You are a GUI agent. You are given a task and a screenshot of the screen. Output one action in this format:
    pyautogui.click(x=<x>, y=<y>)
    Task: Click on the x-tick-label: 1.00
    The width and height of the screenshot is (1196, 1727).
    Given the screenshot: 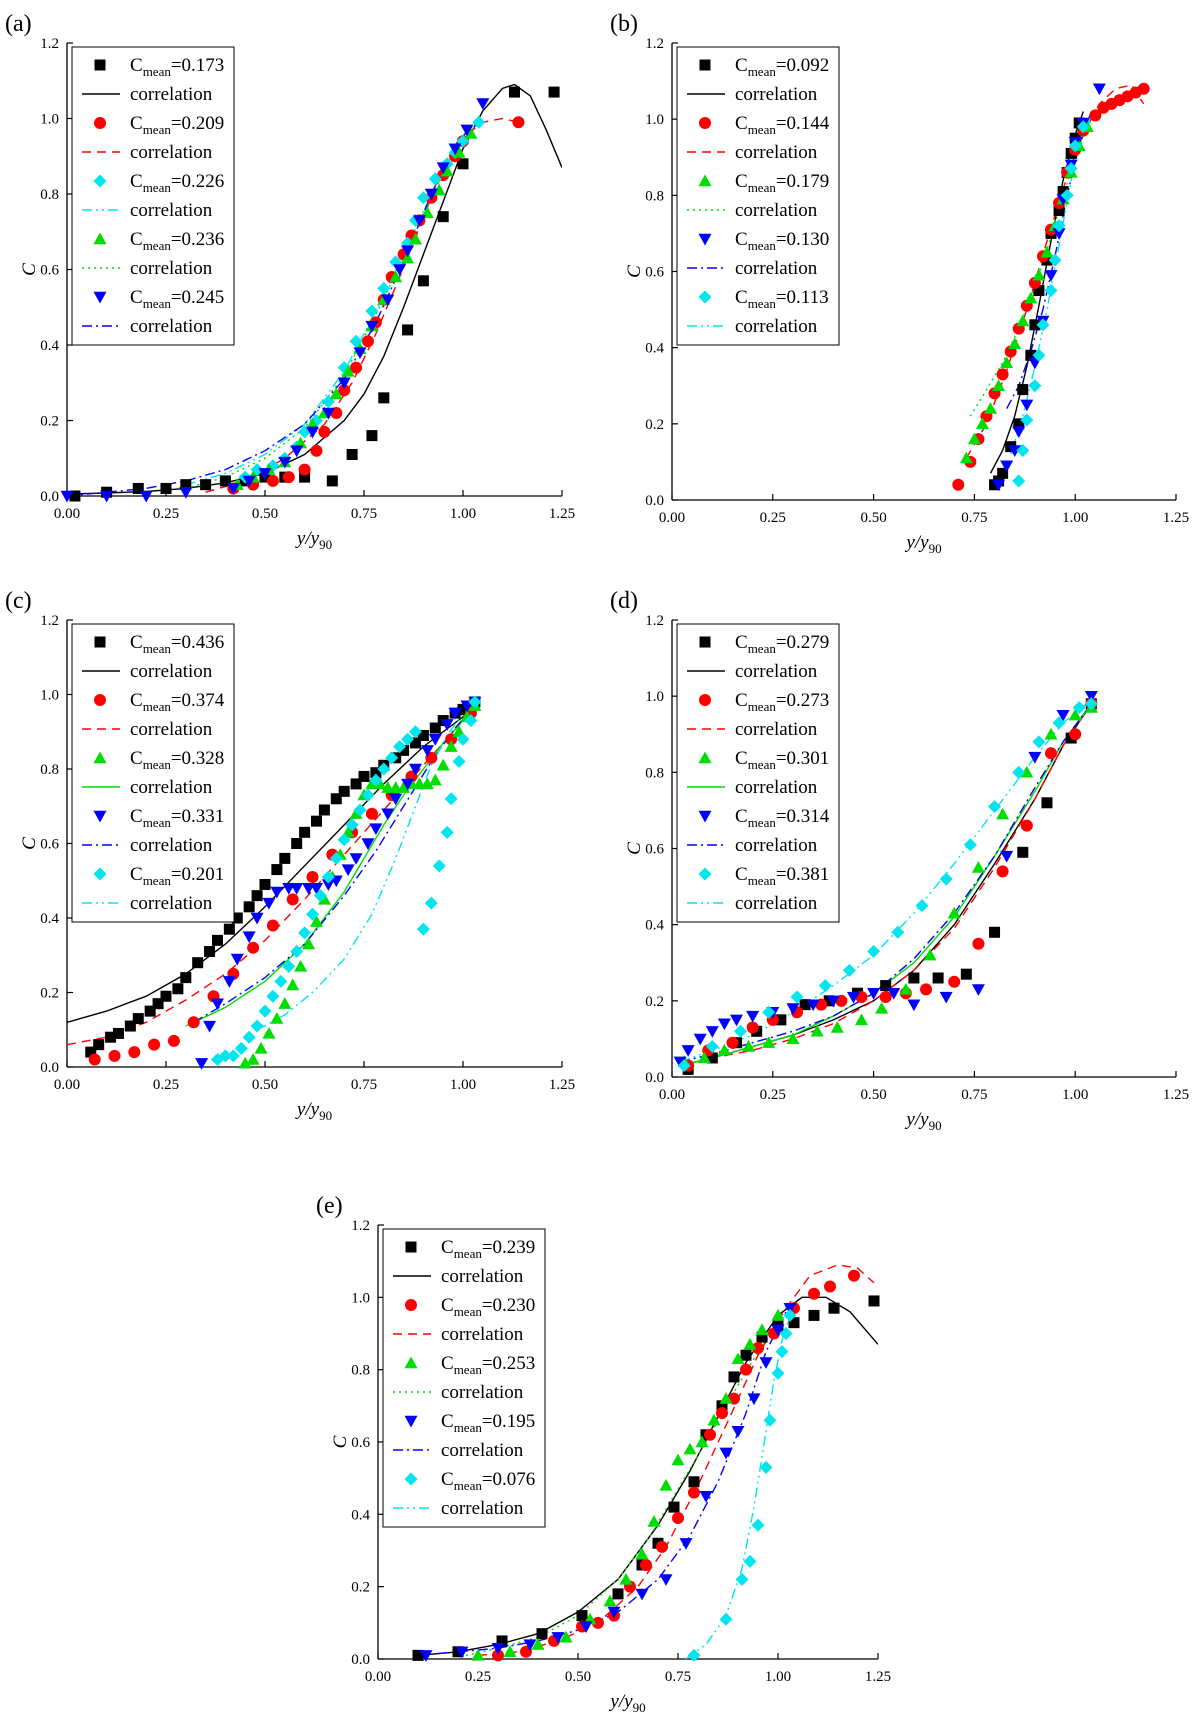 What is the action you would take?
    pyautogui.click(x=1075, y=518)
    